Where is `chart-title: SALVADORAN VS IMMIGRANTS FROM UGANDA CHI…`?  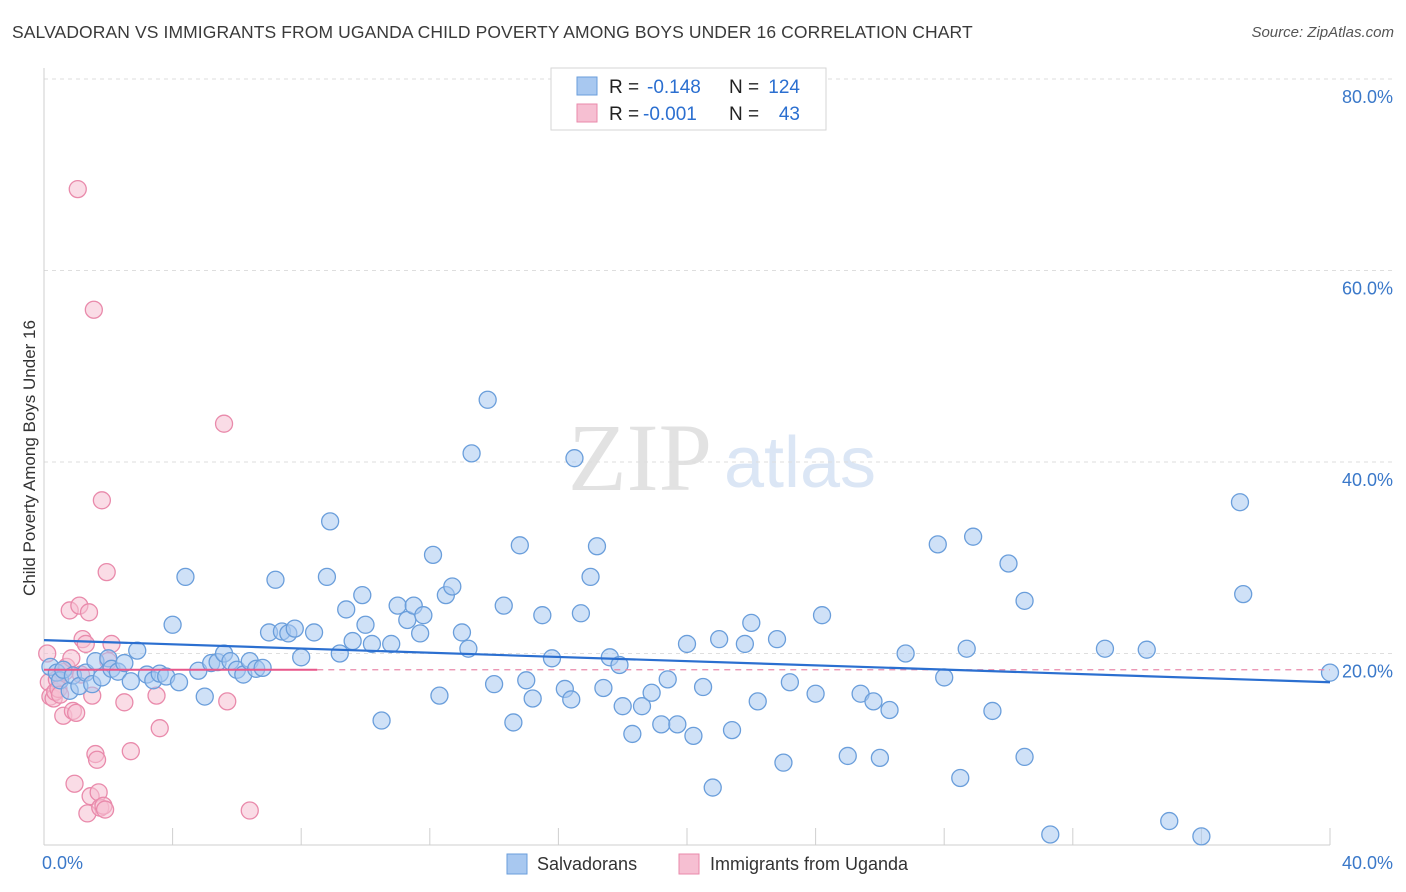 chart-title: SALVADORAN VS IMMIGRANTS FROM UGANDA CHI… is located at coordinates (492, 32).